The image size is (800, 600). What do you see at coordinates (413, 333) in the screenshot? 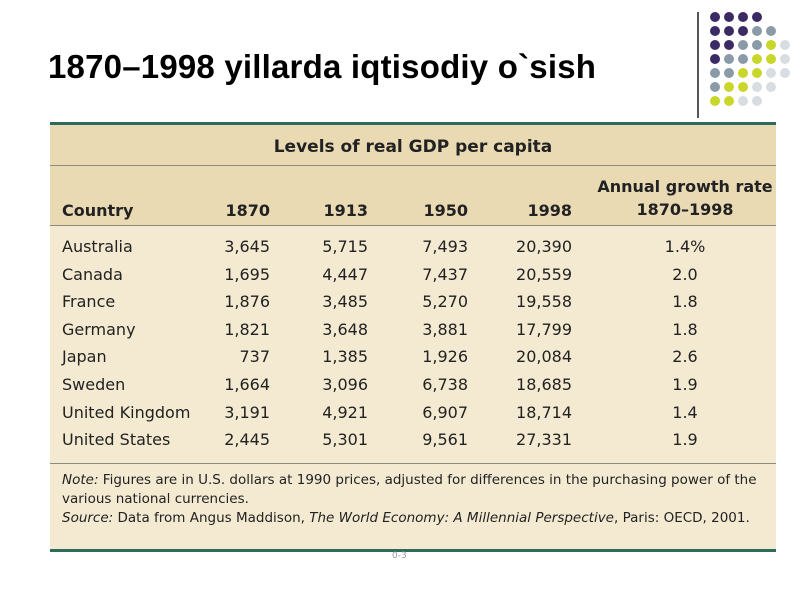
I see `table-row: Germany 1,821 3,648 3,881 17,799 1.8` at bounding box center [413, 333].